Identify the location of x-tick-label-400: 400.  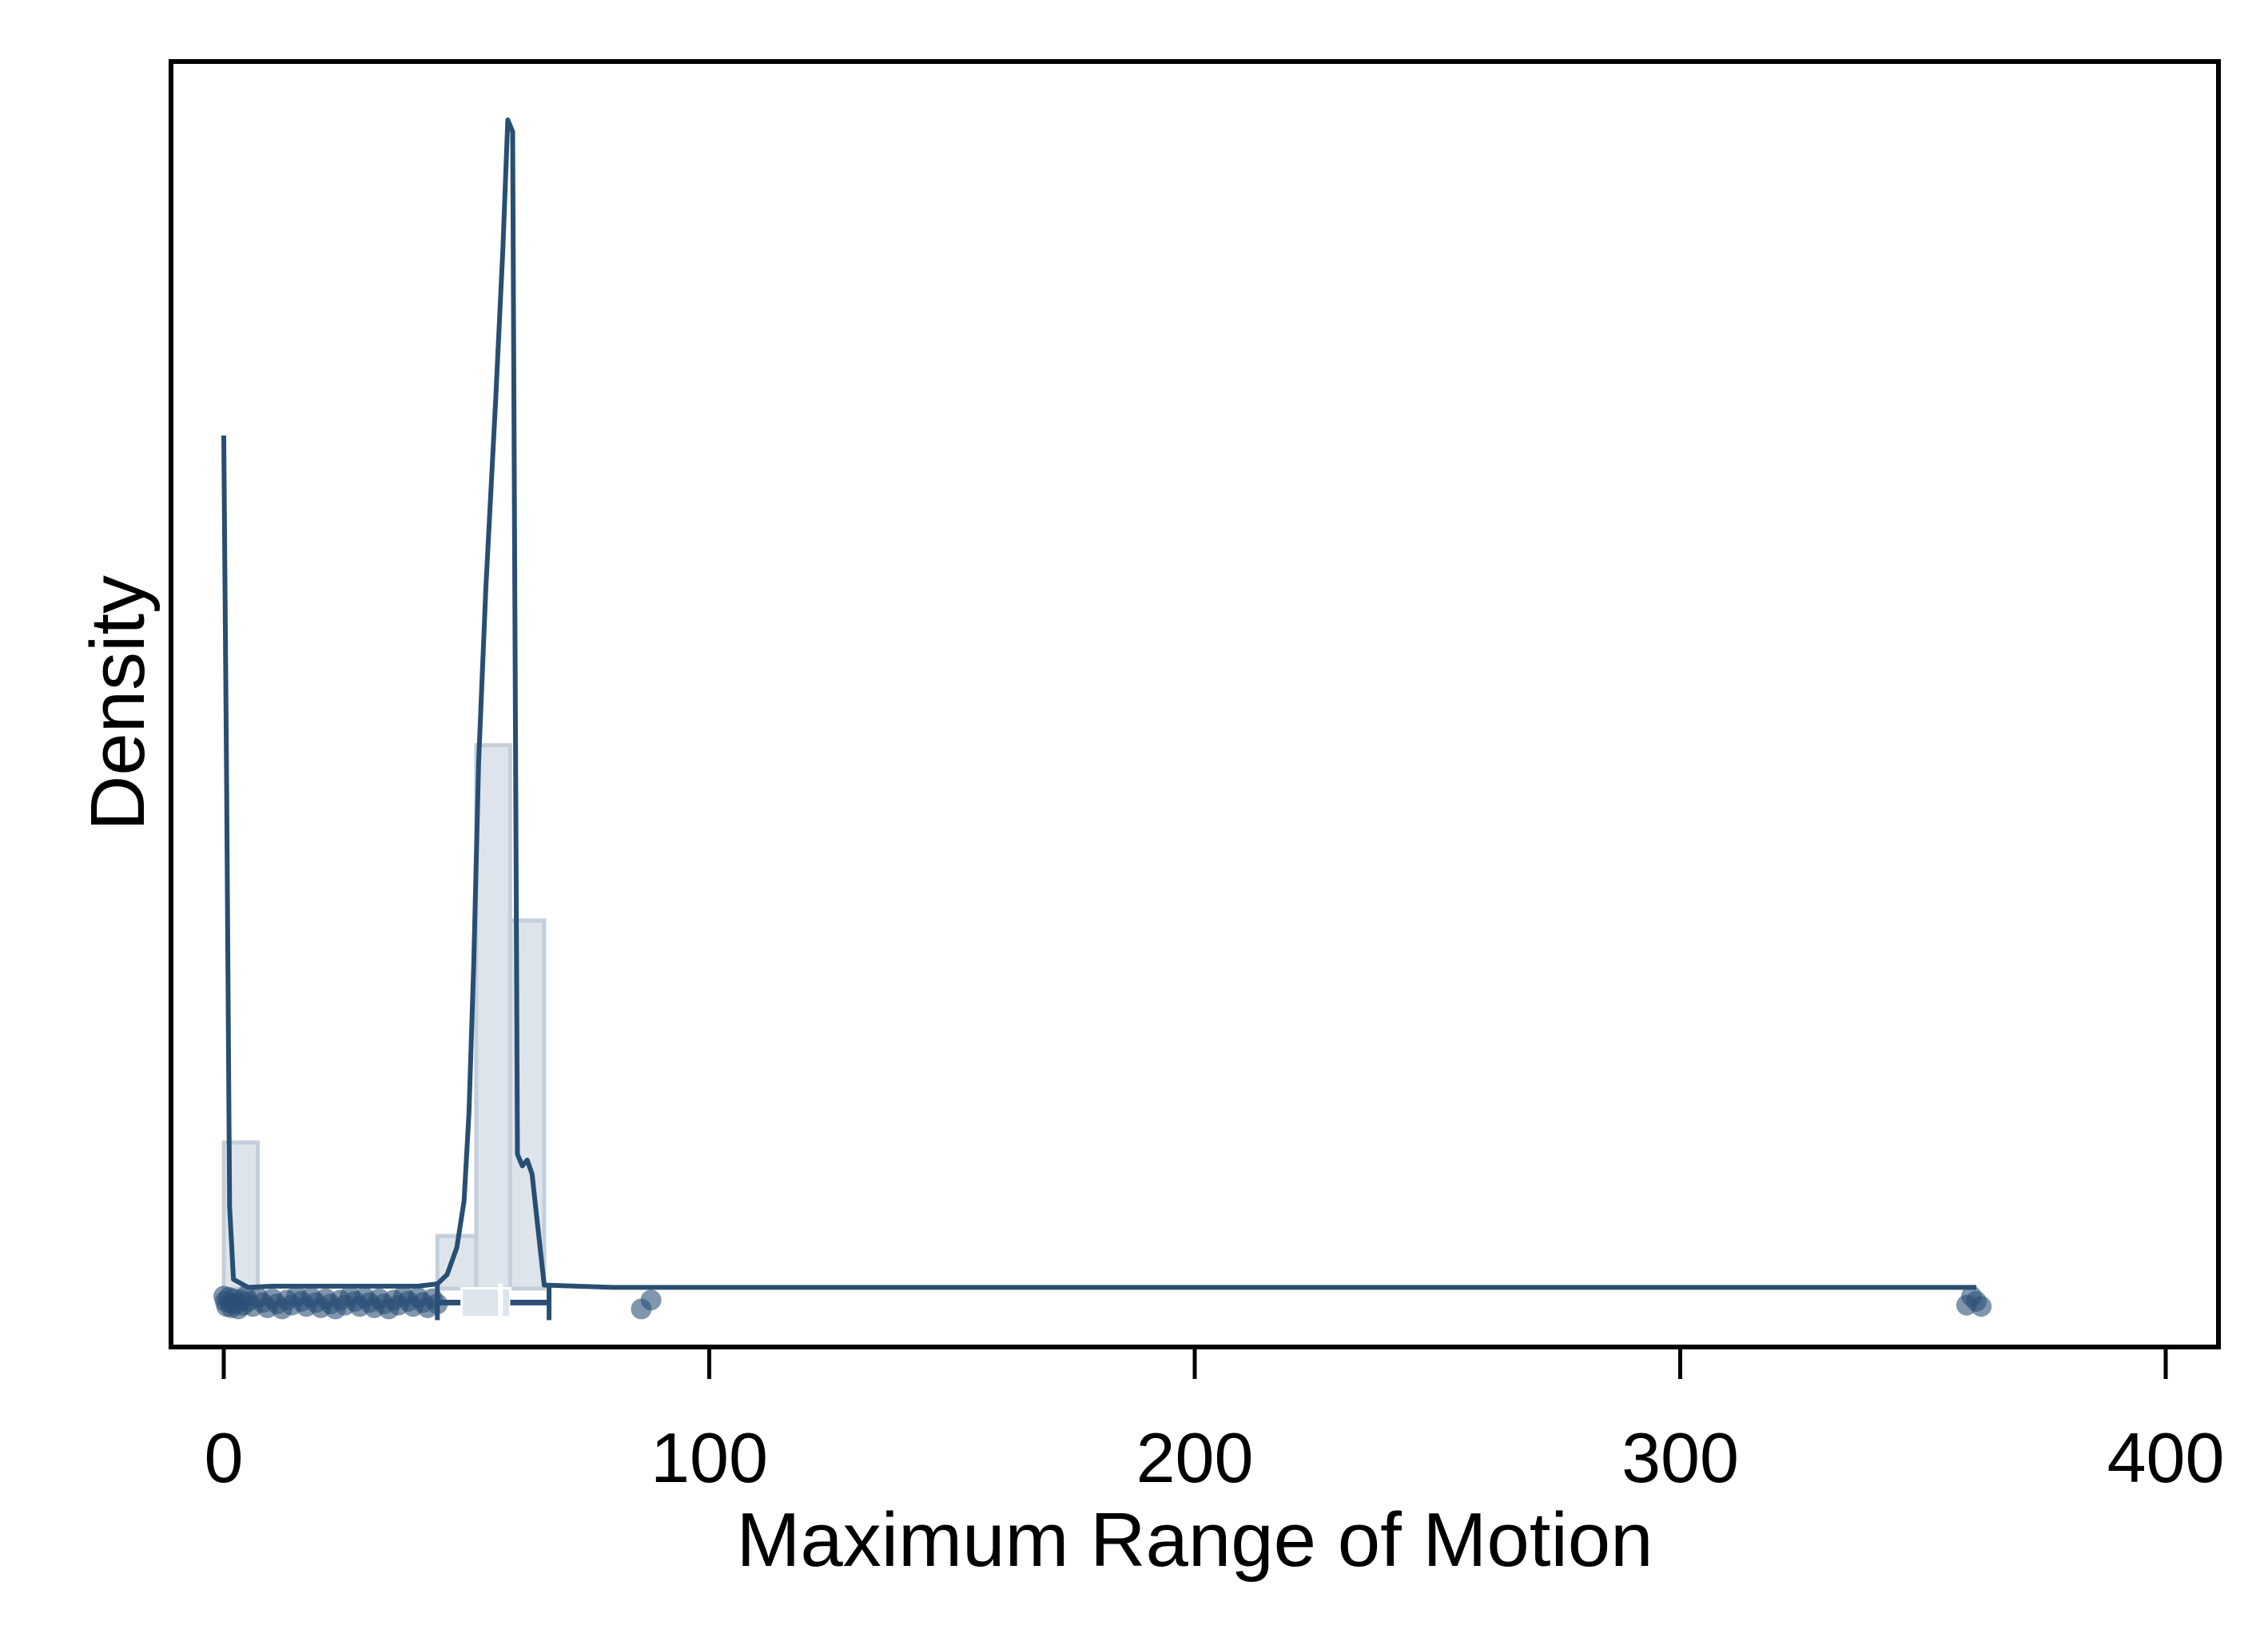
(2166, 1457).